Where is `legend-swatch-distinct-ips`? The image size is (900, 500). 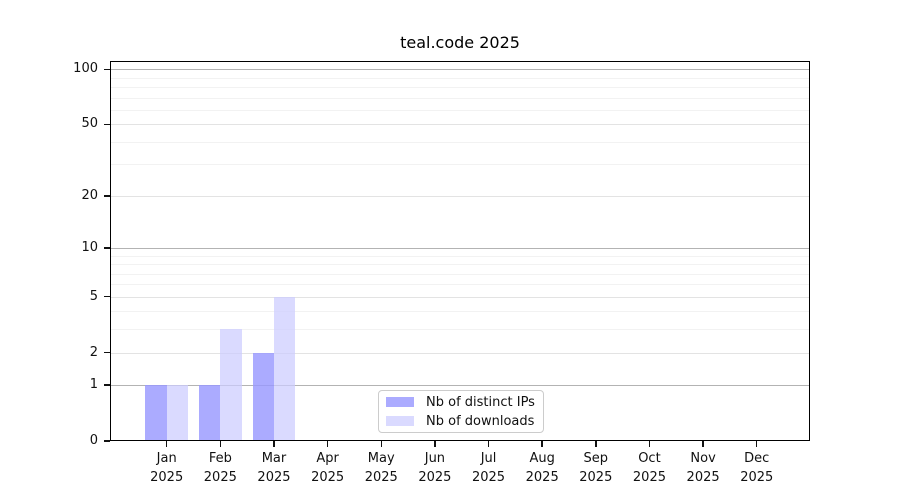
legend-swatch-distinct-ips is located at coordinates (400, 402).